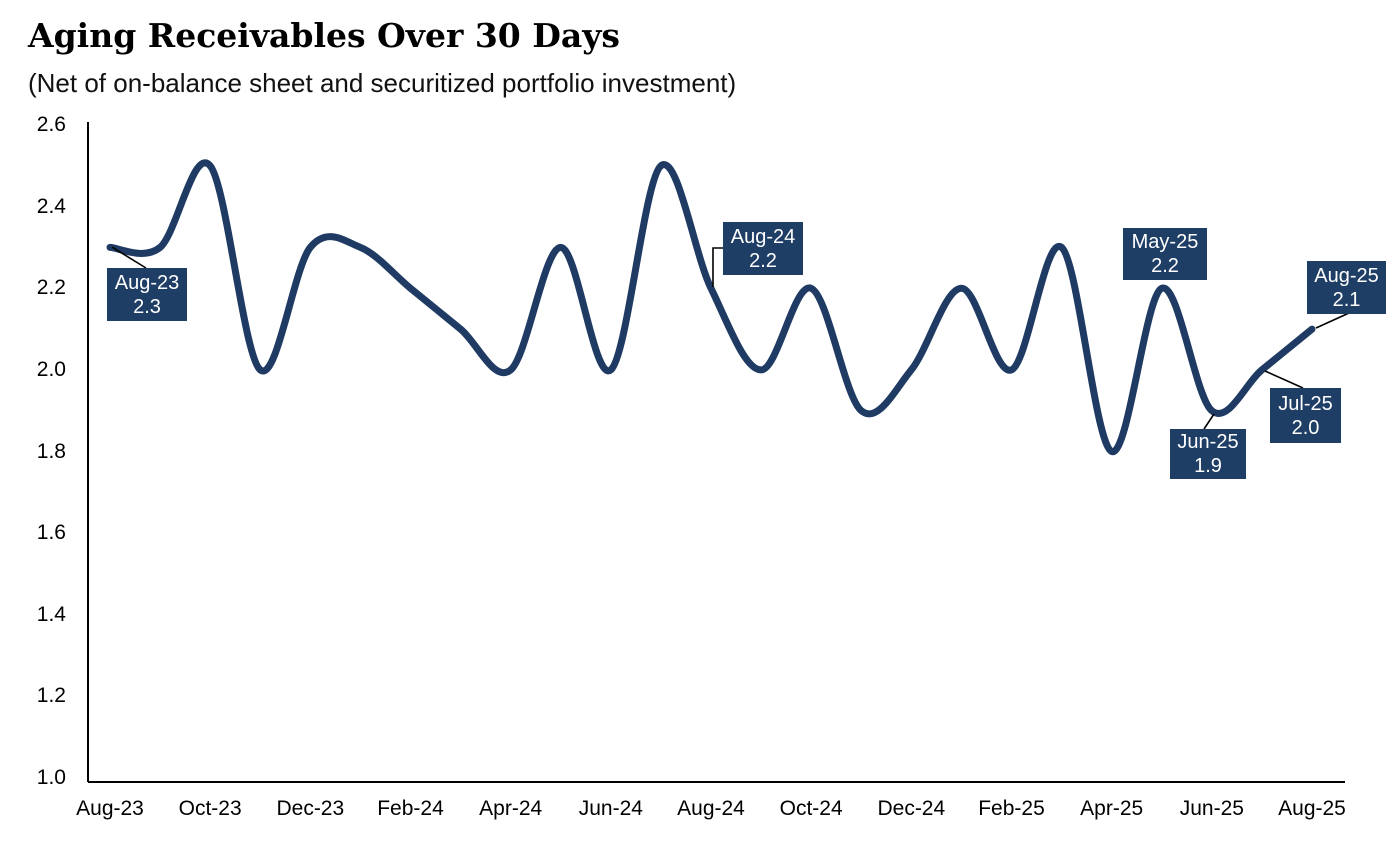 This screenshot has height=856, width=1400. I want to click on callout-month-label: Aug-23, so click(147, 282).